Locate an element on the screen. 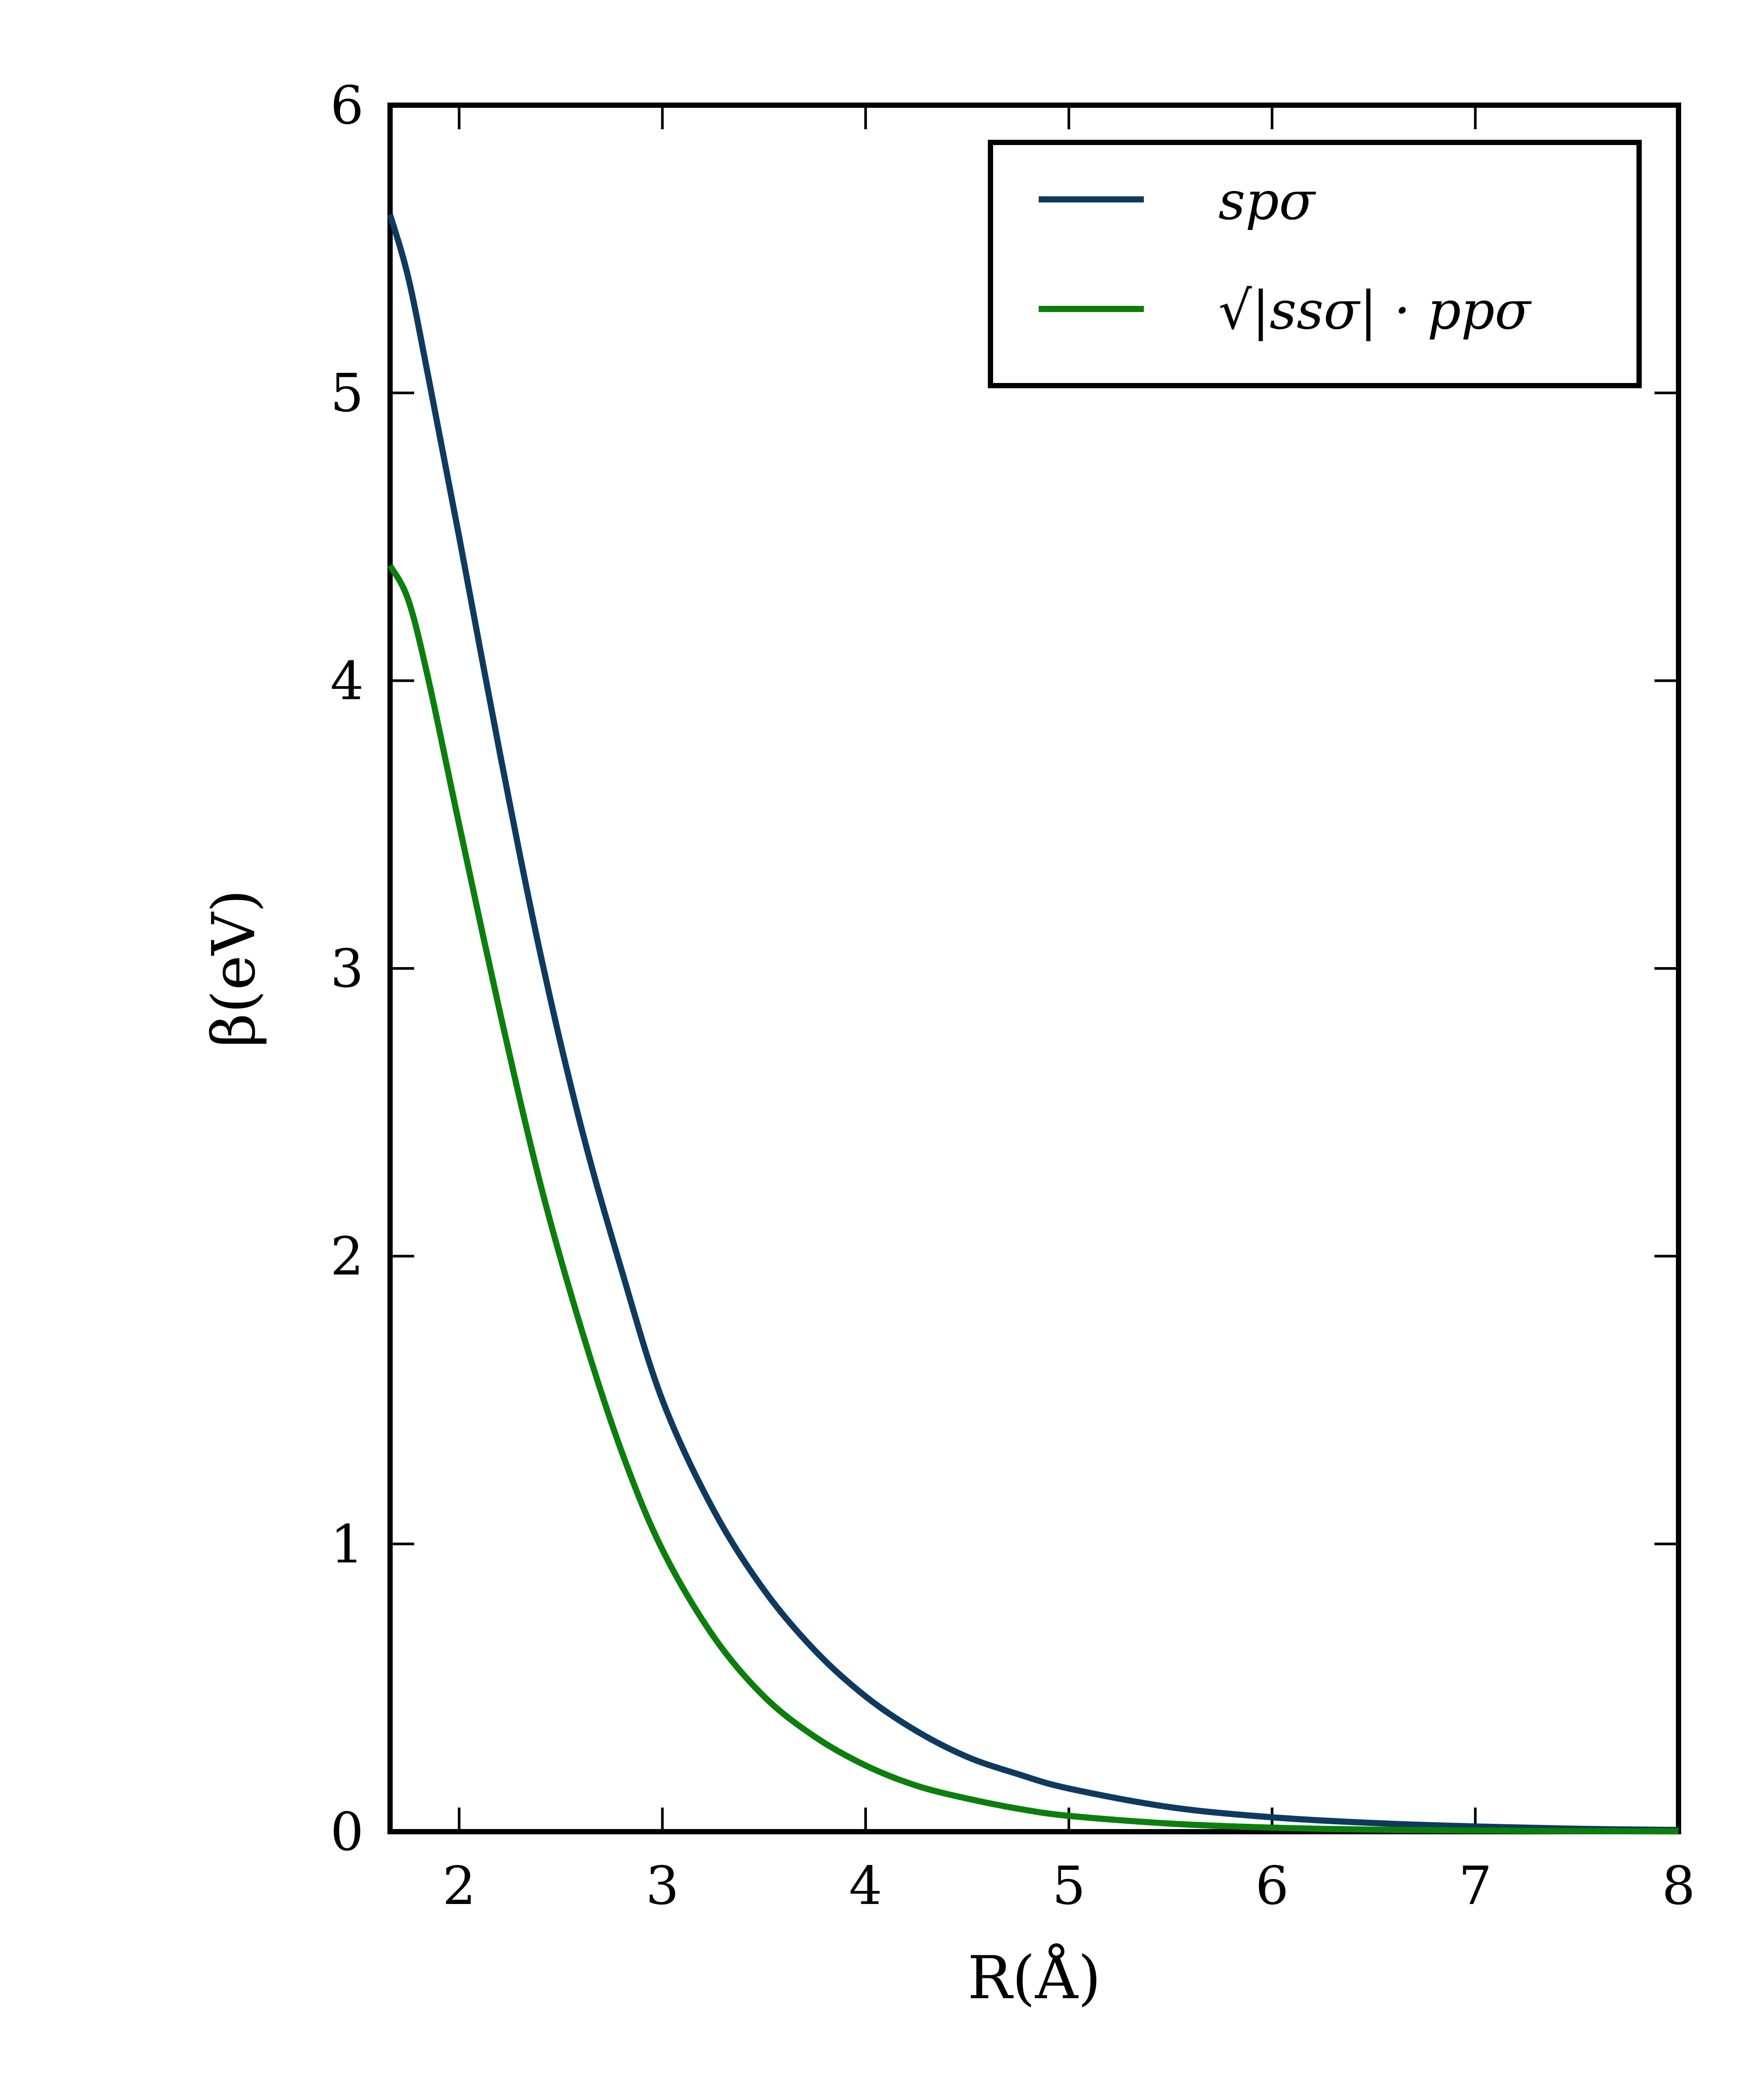 Image resolution: width=1764 pixels, height=2074 pixels. x-tick-label: 8 is located at coordinates (1678, 1886).